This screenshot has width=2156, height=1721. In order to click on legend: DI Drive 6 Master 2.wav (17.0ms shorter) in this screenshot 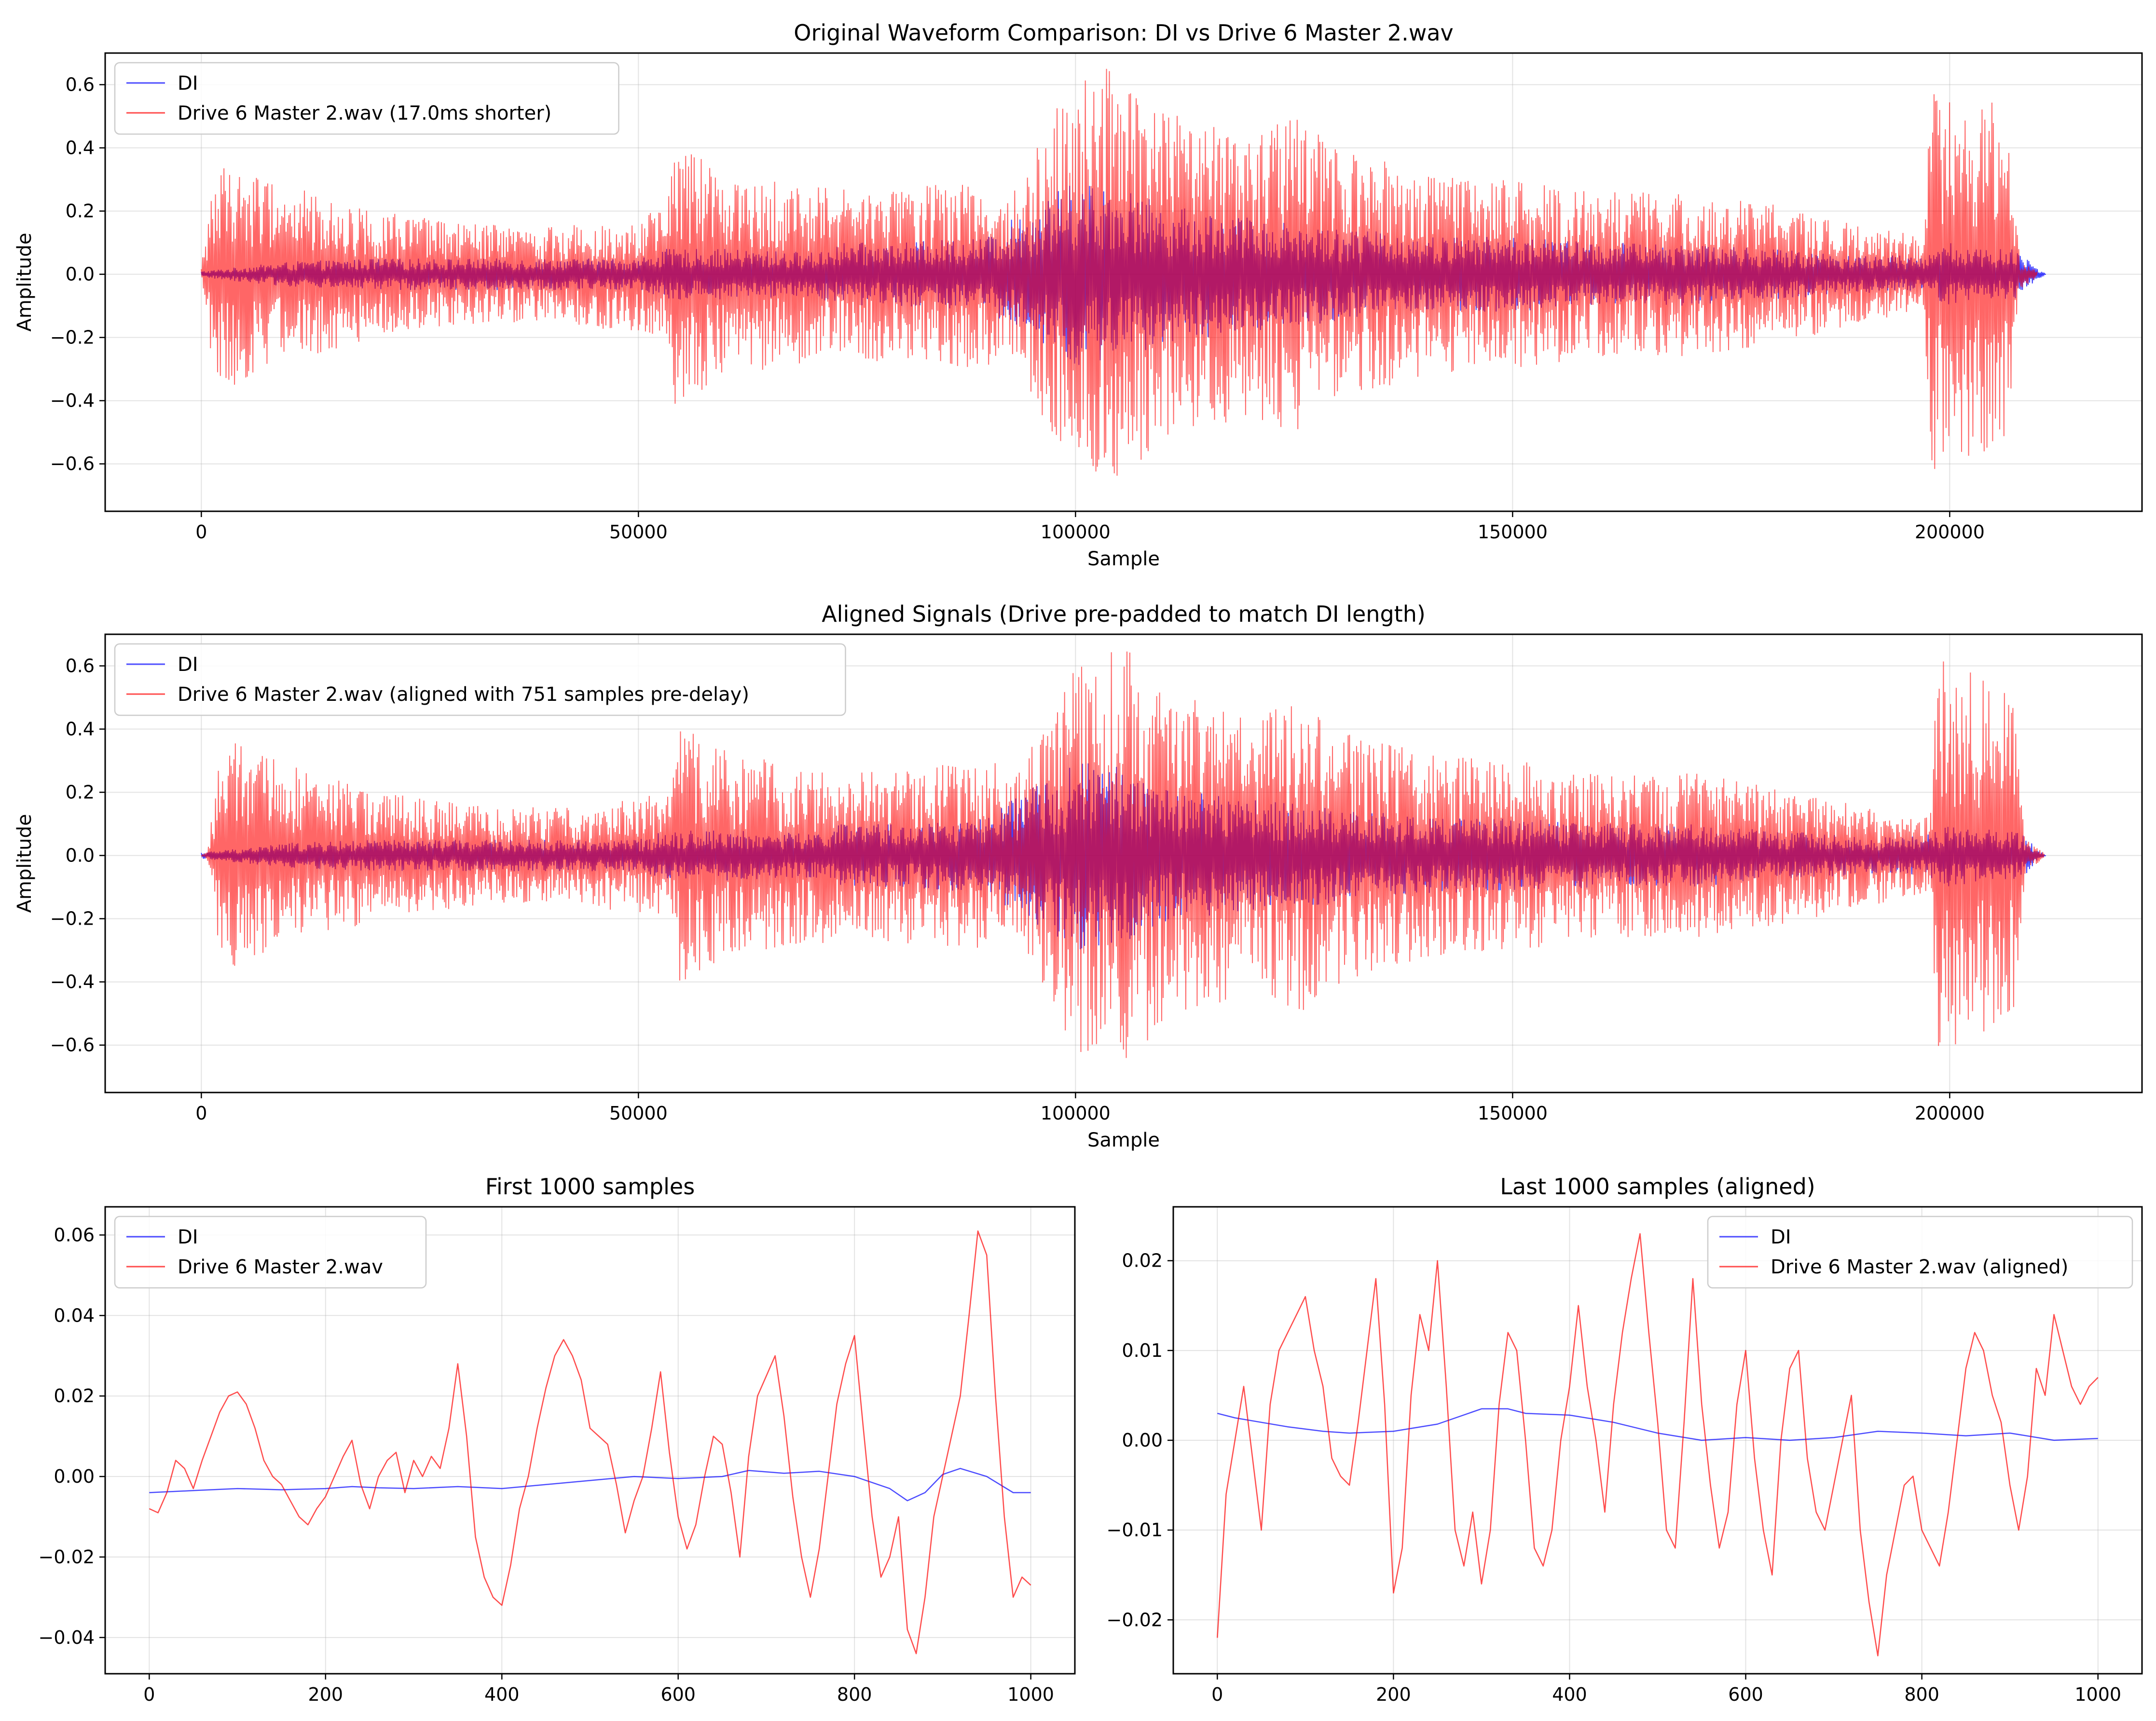, I will do `click(367, 98)`.